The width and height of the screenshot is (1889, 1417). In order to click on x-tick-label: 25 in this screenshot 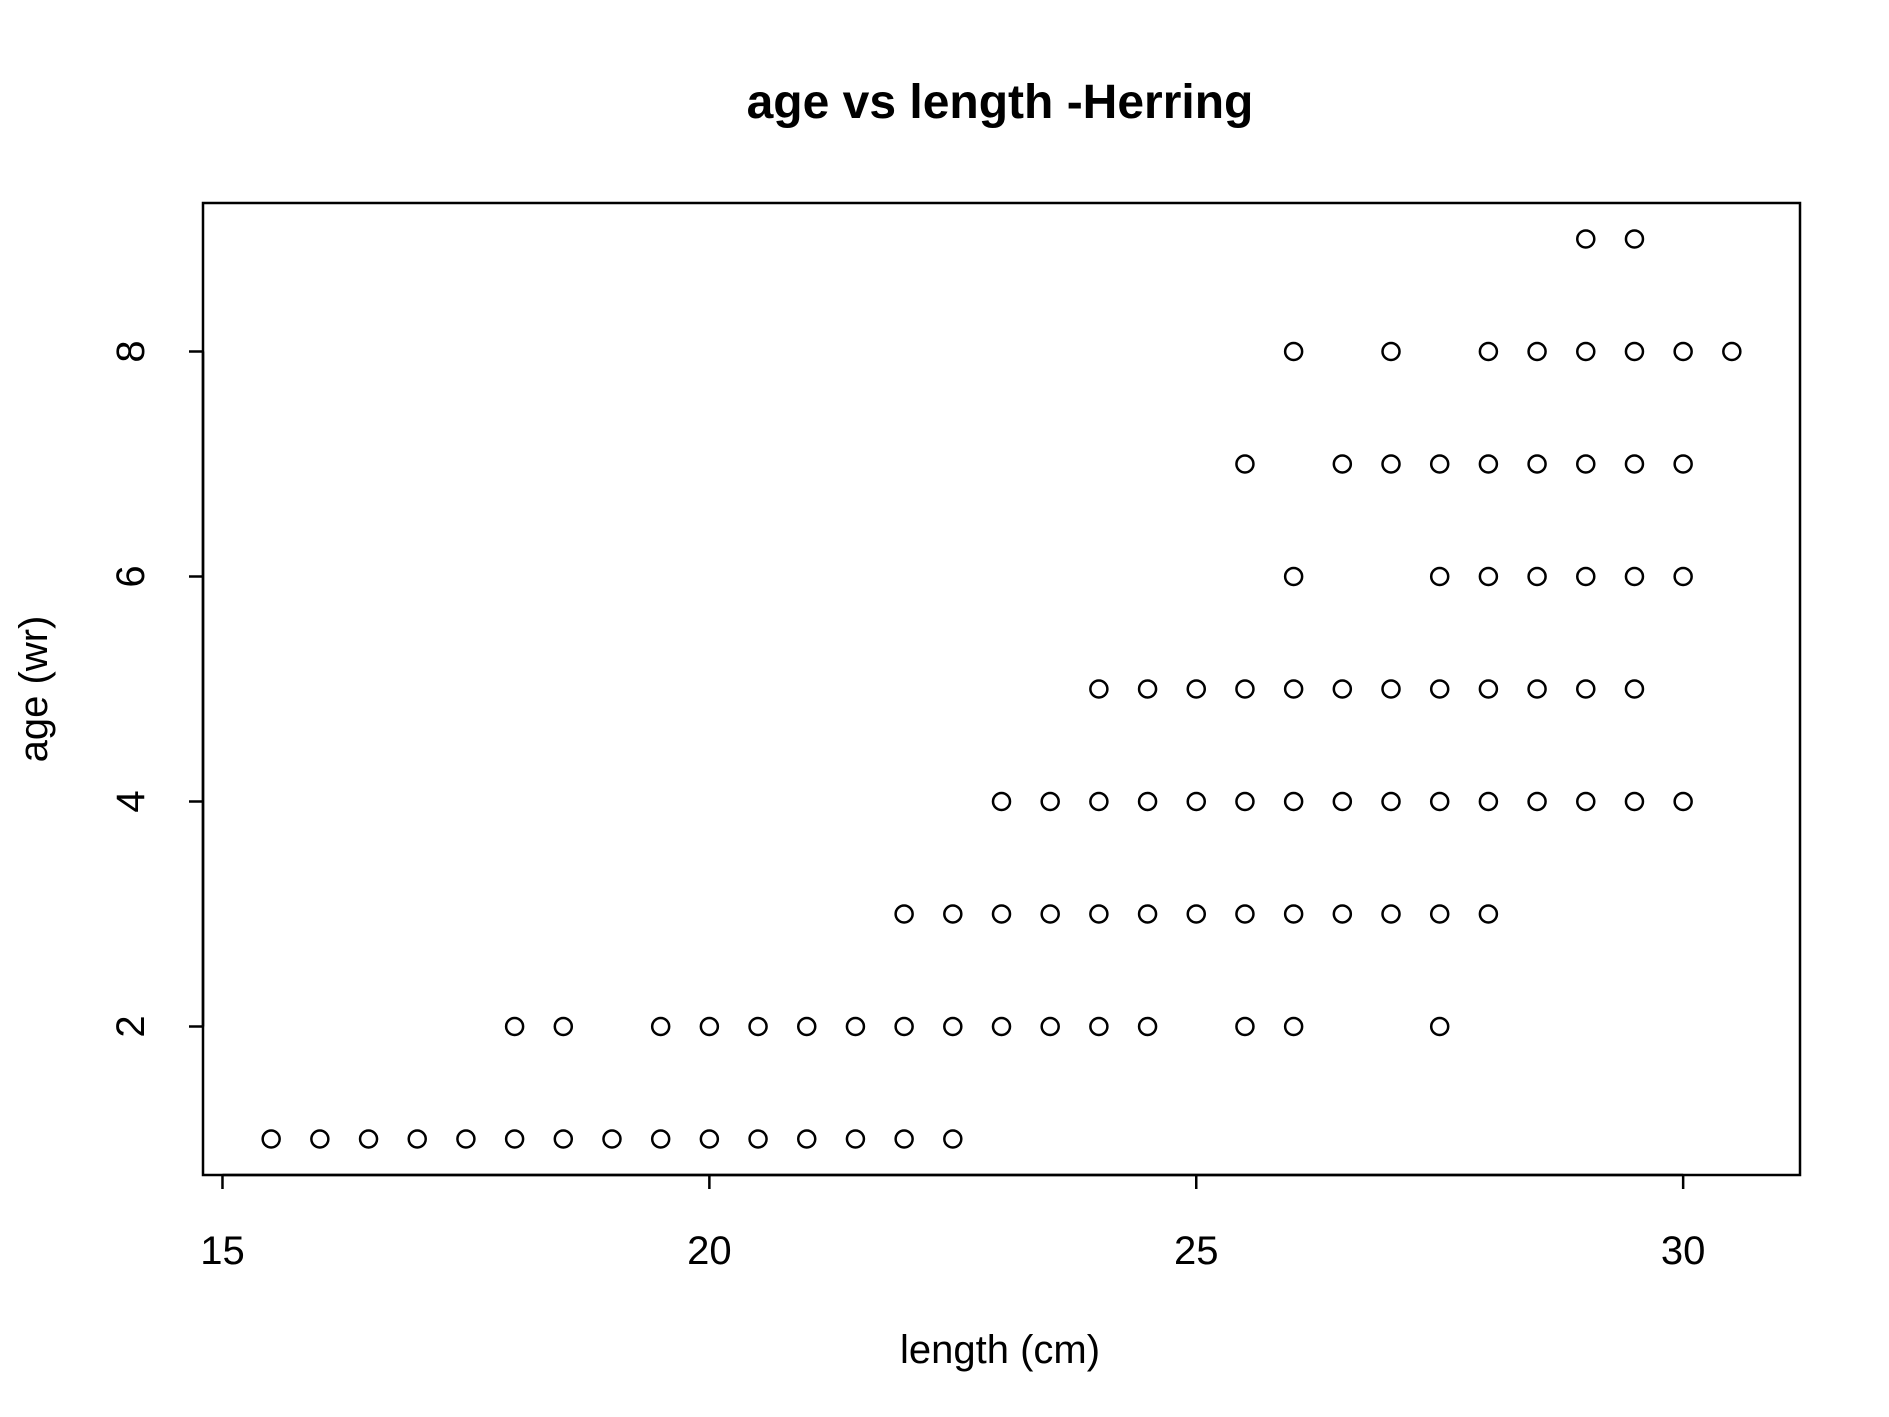, I will do `click(1196, 1251)`.